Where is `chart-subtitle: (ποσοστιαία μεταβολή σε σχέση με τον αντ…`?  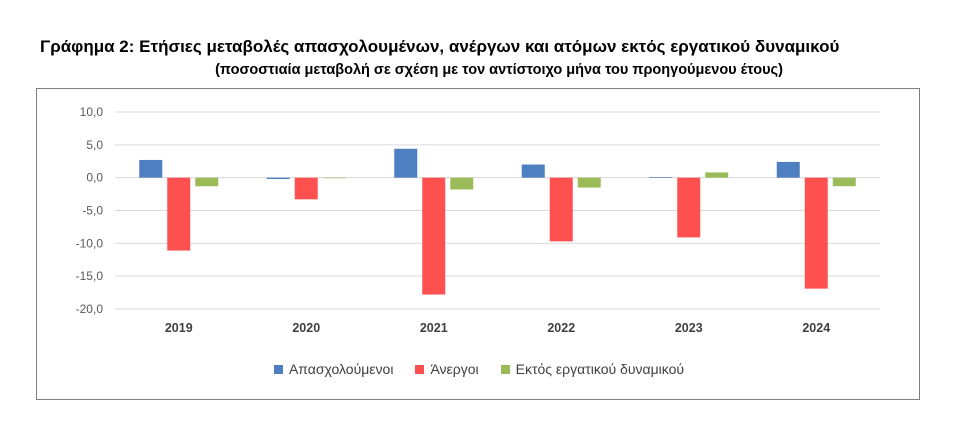
chart-subtitle: (ποσοστιαία μεταβολή σε σχέση με τον αντ… is located at coordinates (499, 70).